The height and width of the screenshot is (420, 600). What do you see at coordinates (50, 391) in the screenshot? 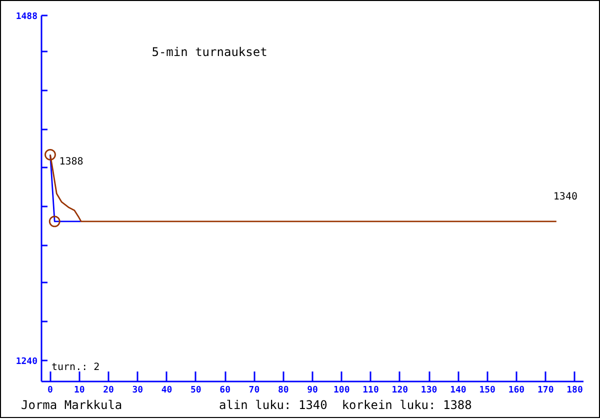
I see `x-tick-label: 0` at bounding box center [50, 391].